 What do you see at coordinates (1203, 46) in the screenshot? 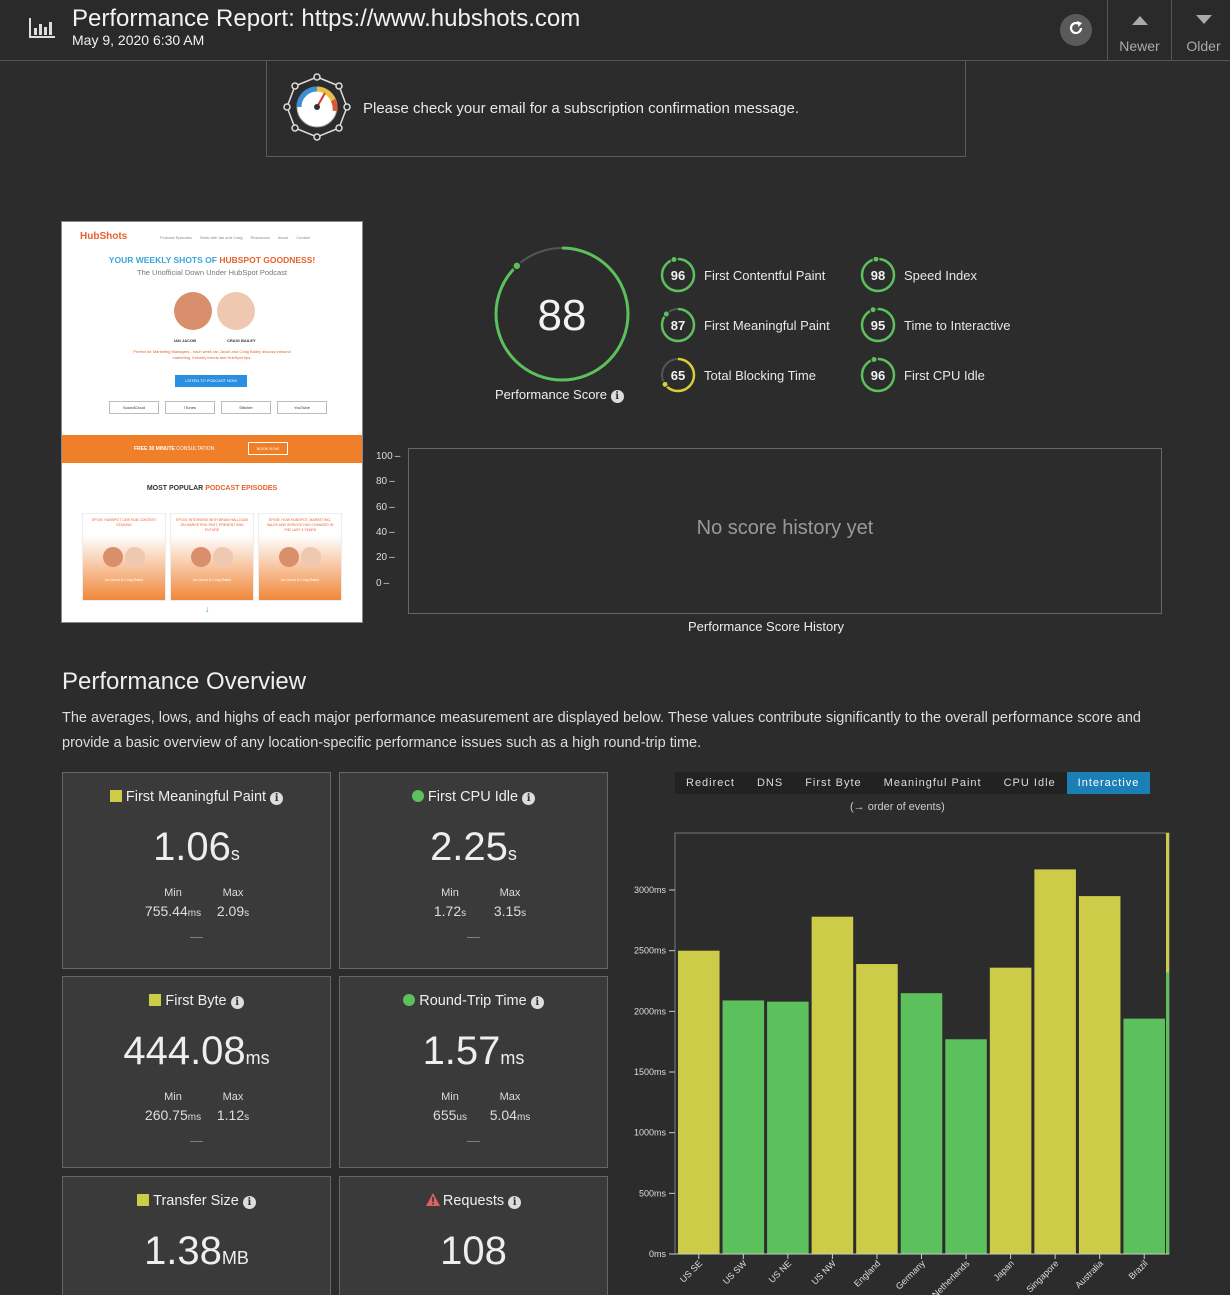
I see `older-label: Older` at bounding box center [1203, 46].